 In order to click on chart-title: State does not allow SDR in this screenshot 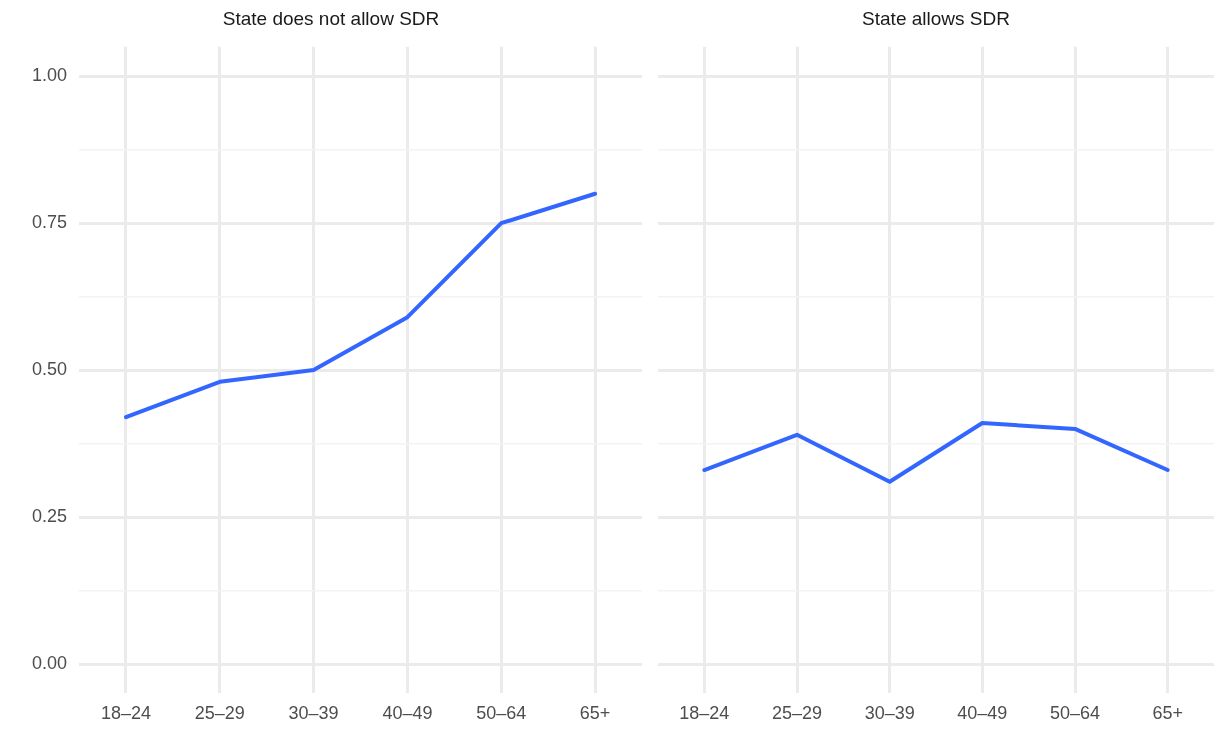, I will do `click(331, 18)`.